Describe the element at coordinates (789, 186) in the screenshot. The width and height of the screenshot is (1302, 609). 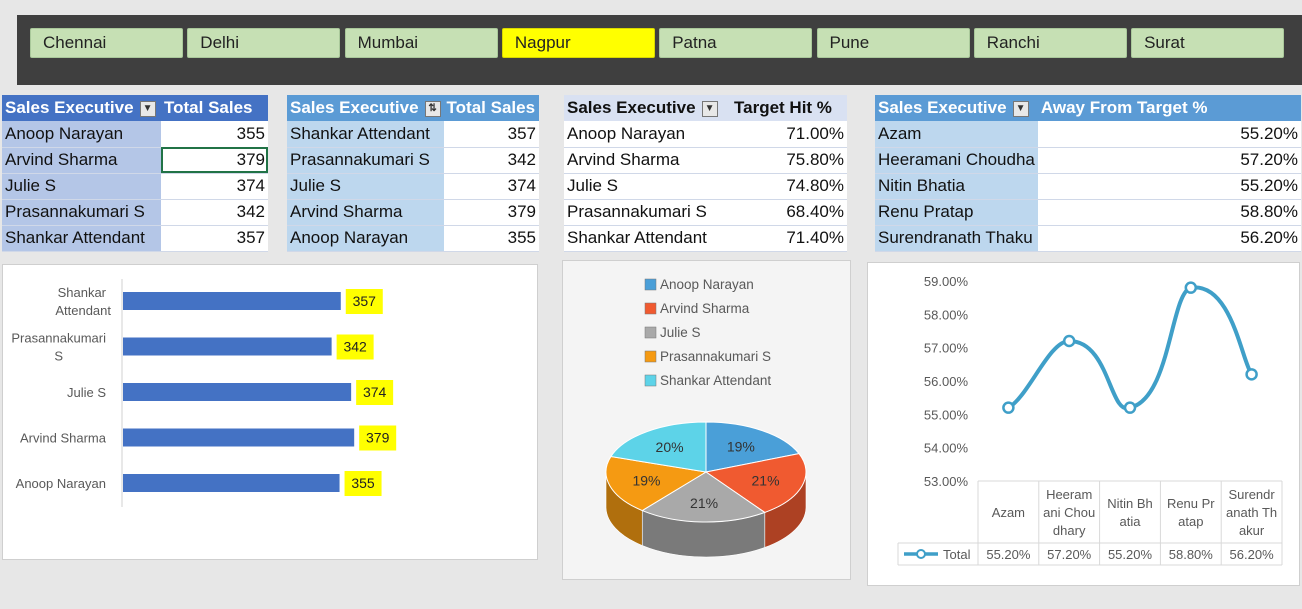
I see `cell-value: 74.80%` at that location.